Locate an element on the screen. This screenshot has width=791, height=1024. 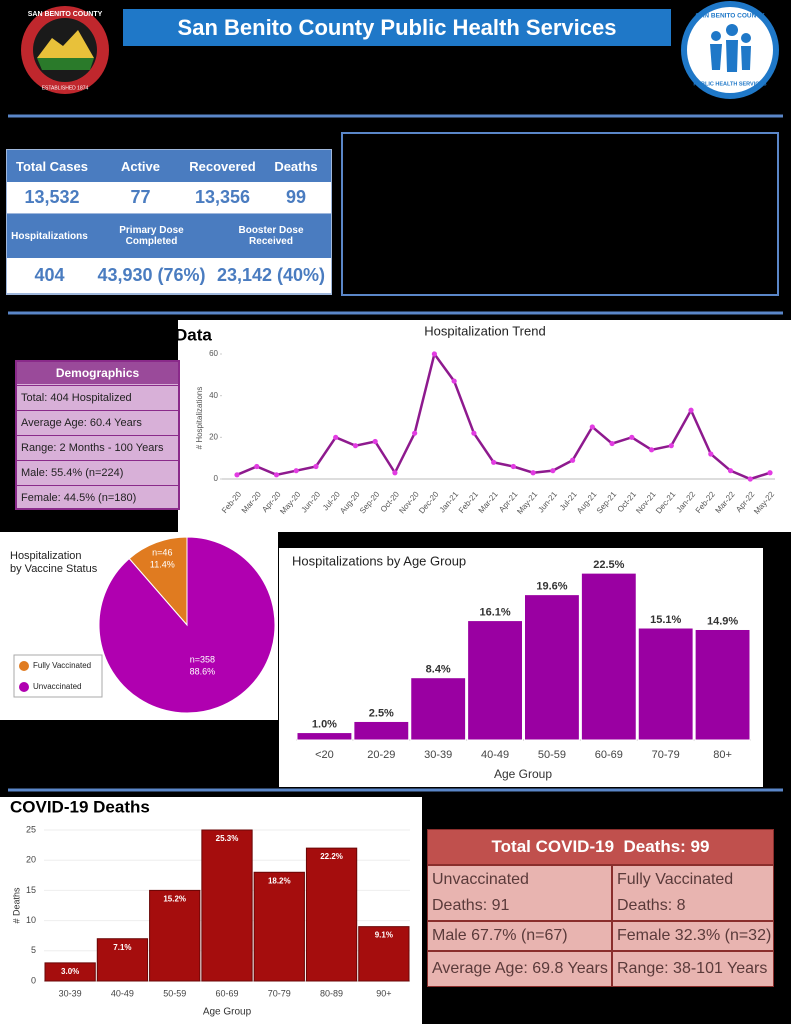
page-title: San Benito County Public Health Services is located at coordinates (397, 27).